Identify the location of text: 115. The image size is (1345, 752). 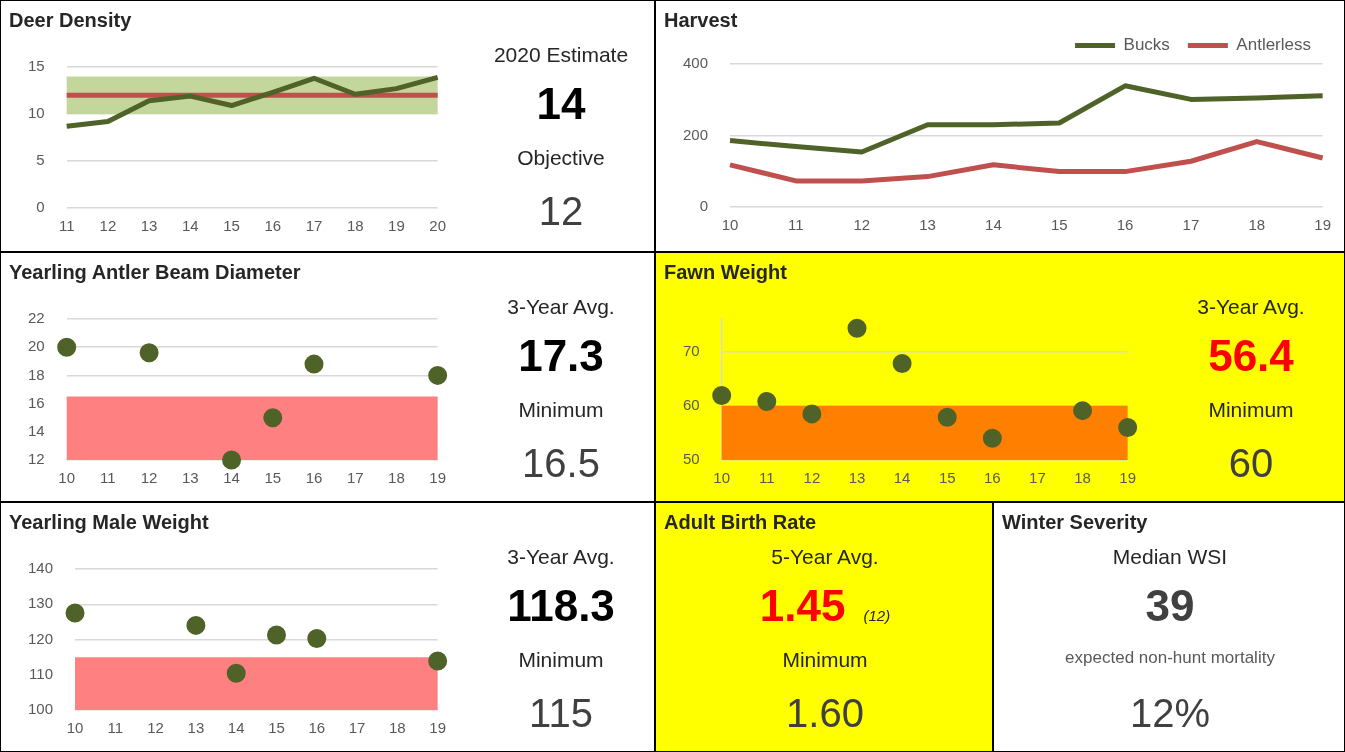
(561, 713).